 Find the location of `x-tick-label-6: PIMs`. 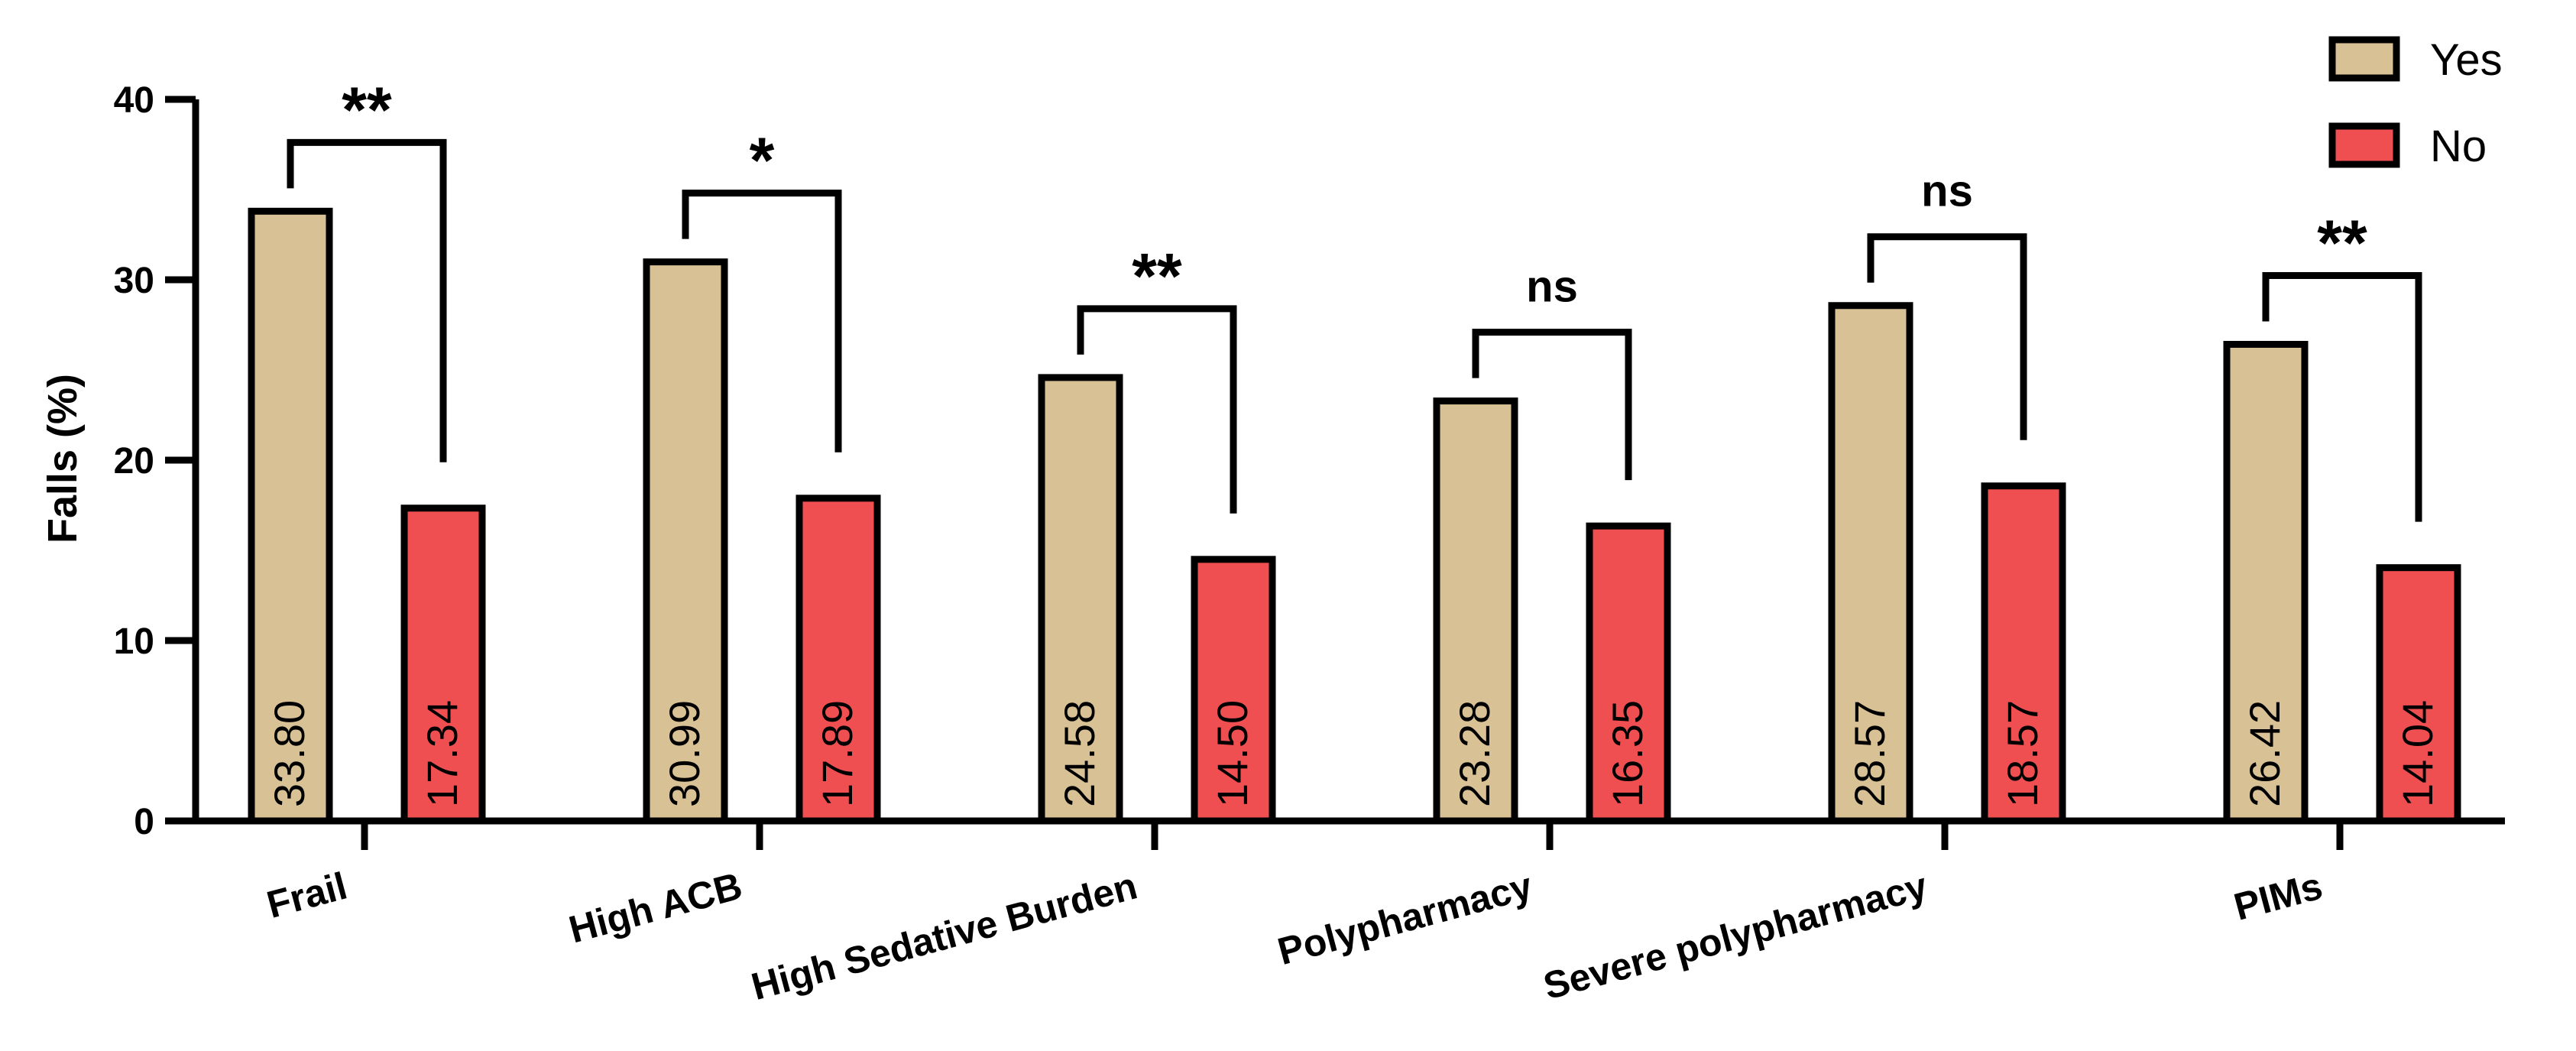

x-tick-label-6: PIMs is located at coordinates (2278, 896).